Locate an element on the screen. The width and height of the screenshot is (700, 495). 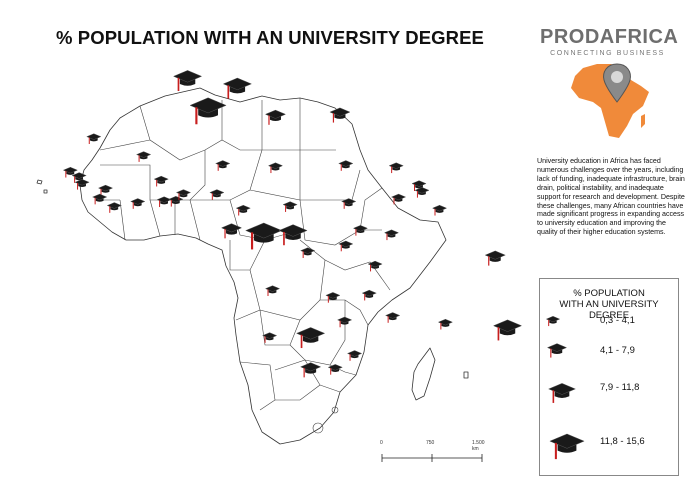
island-canary is located at coordinates (39, 182).